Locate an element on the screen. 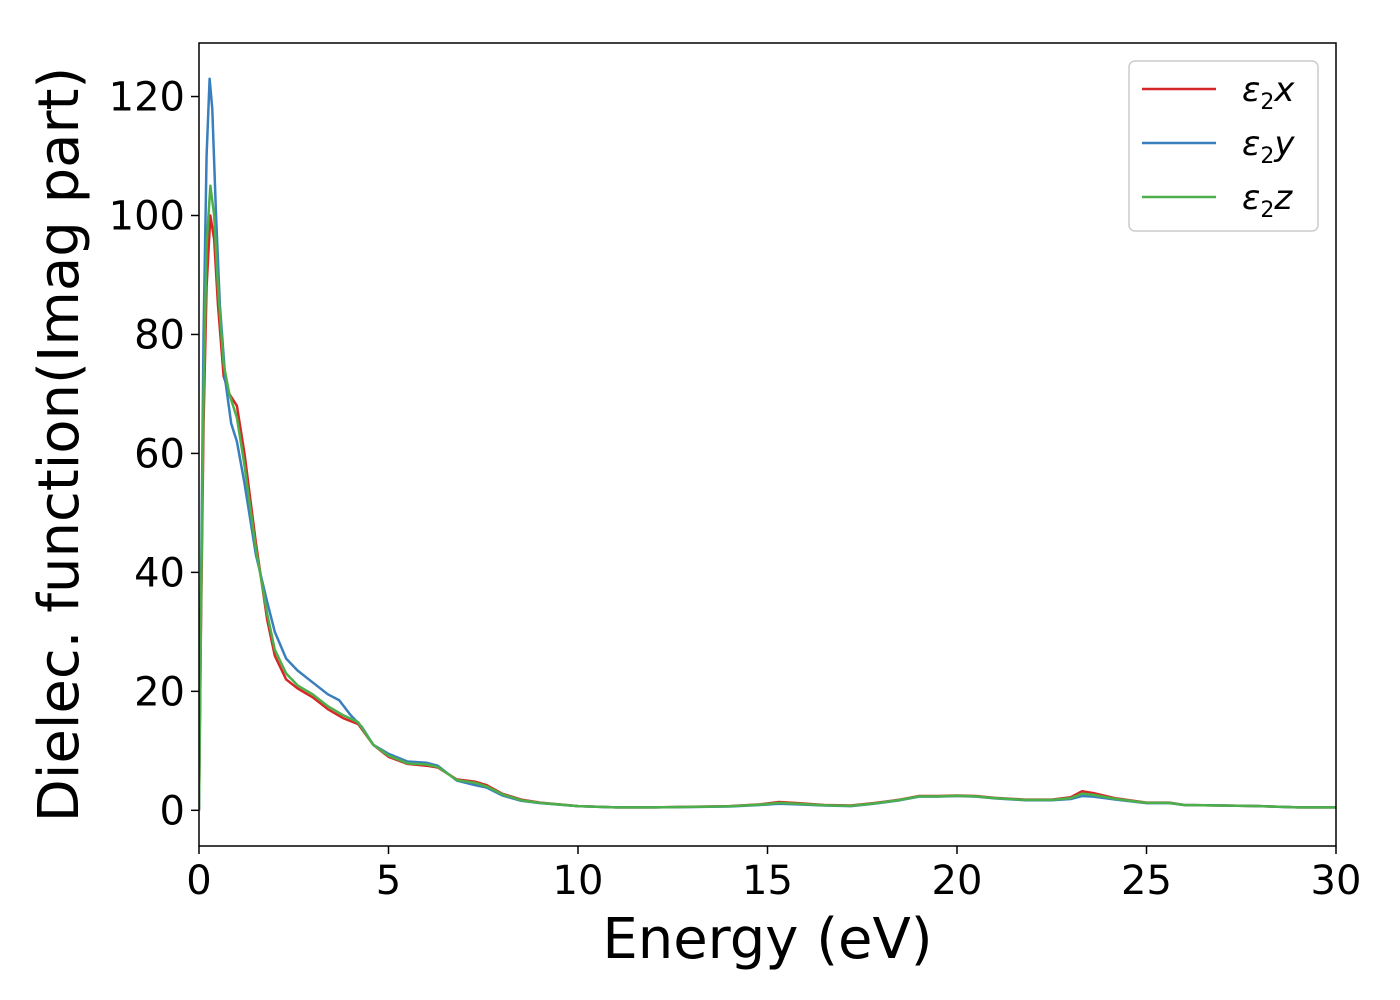 This screenshot has height=1000, width=1400. y-tick-label: 120 is located at coordinates (147, 98).